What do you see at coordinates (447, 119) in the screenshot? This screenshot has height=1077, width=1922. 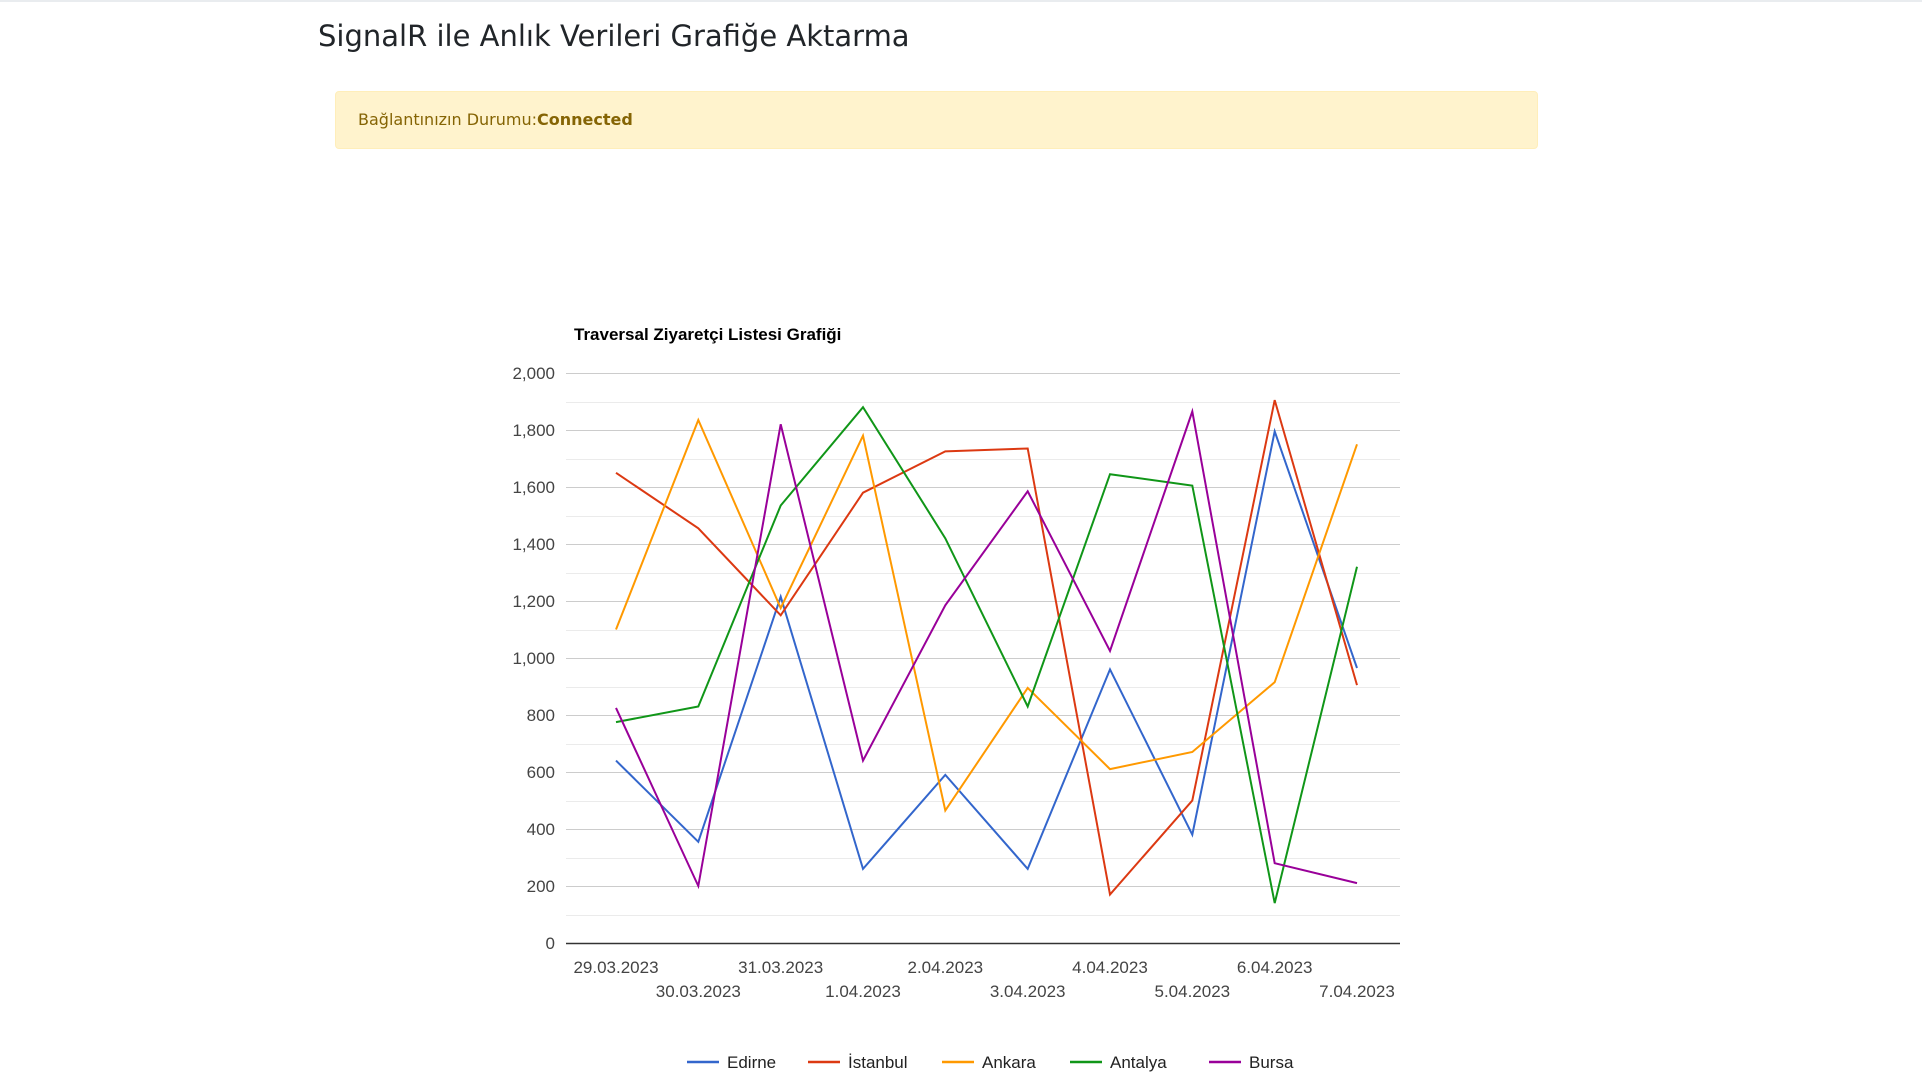 I see `connection-status-label: Bağlantınızın Durumu:` at bounding box center [447, 119].